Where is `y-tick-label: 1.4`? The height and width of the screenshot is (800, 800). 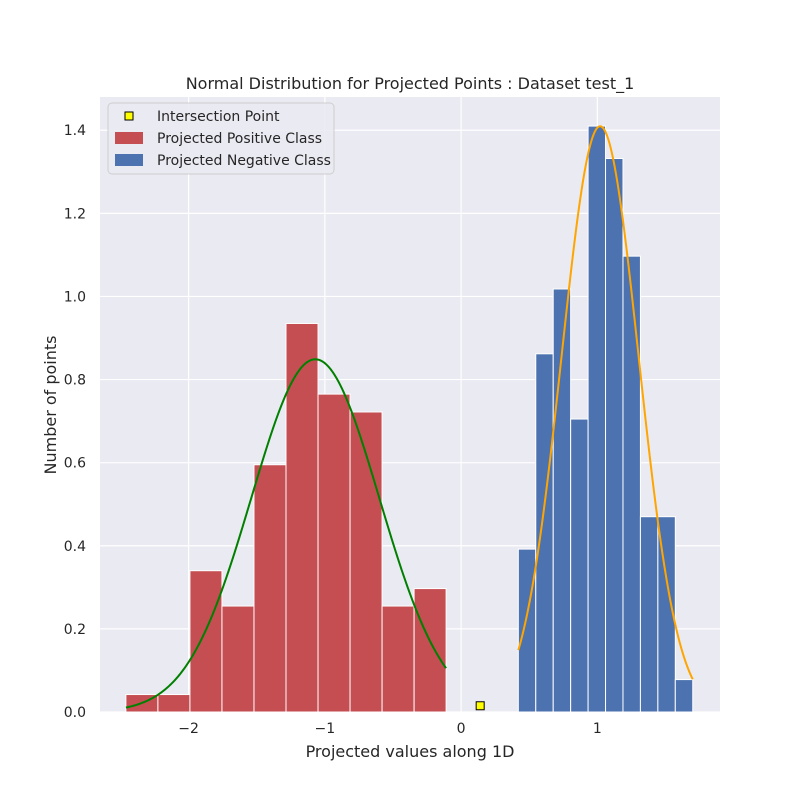 y-tick-label: 1.4 is located at coordinates (75, 131).